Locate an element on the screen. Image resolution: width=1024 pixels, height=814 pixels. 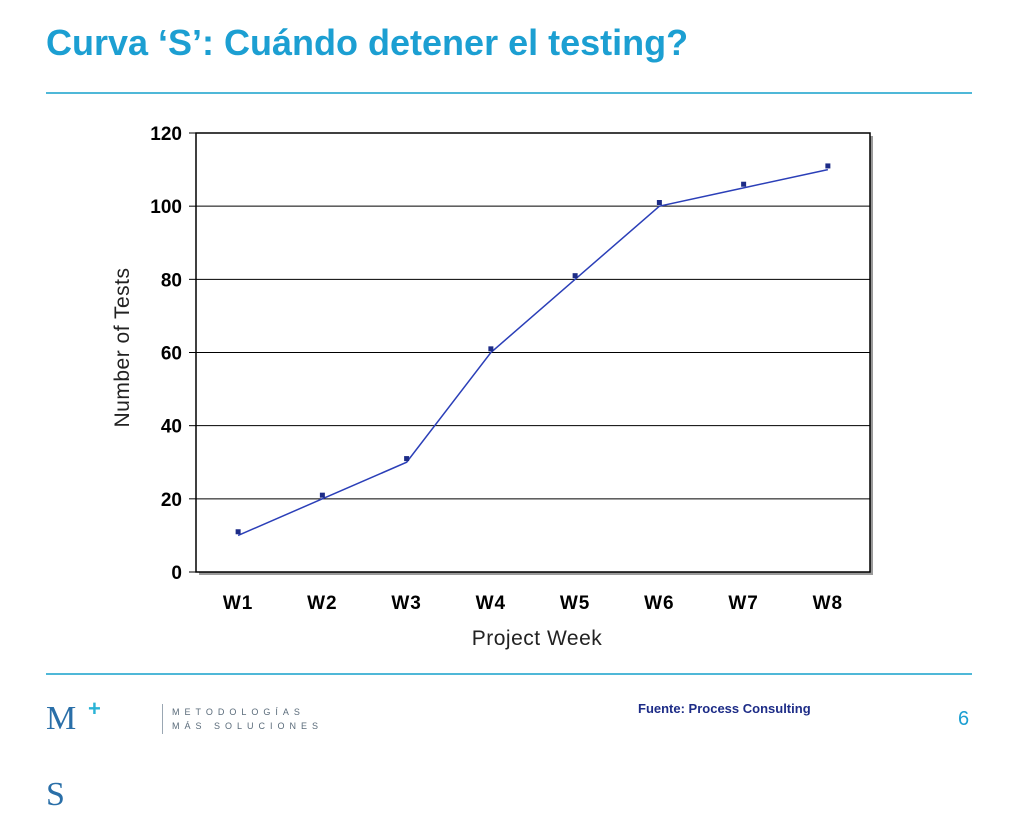
y-tick-label: 20 is located at coordinates (171, 500).